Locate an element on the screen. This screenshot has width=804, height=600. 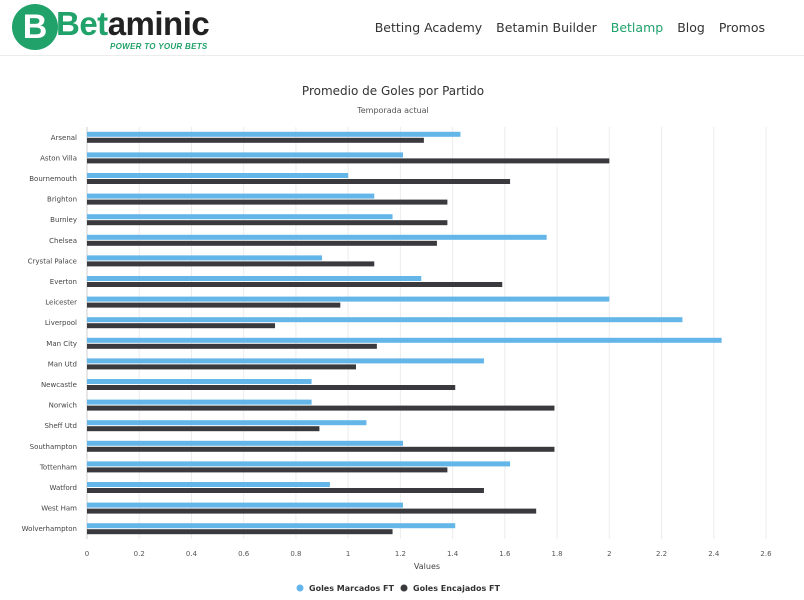
x-tick-label: 1.4 is located at coordinates (453, 554).